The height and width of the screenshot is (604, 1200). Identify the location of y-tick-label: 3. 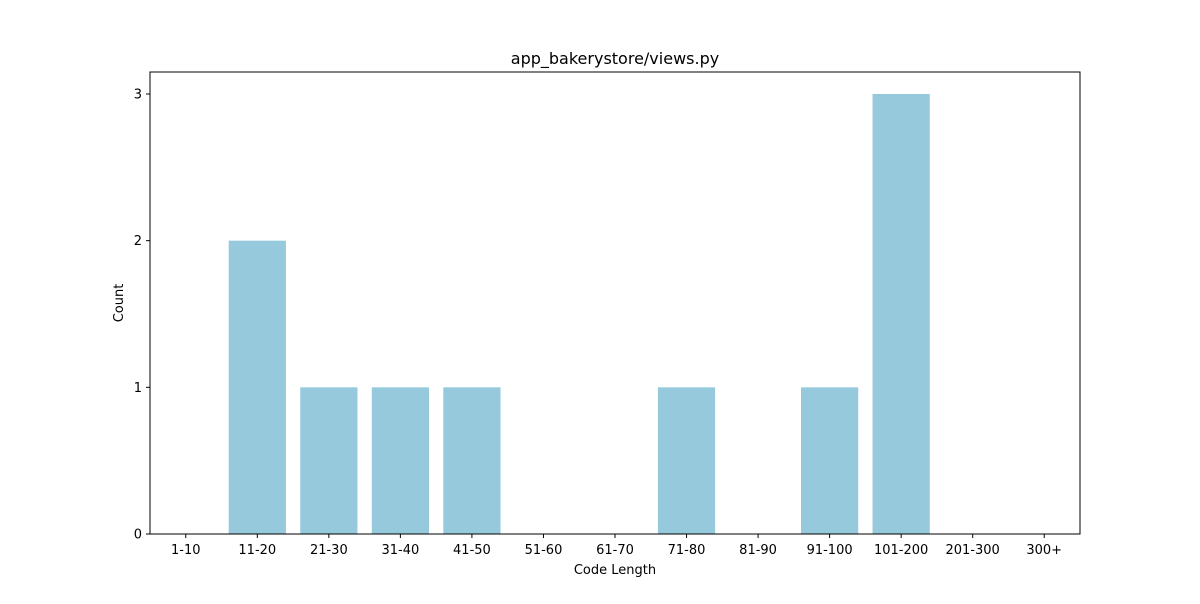
(138, 95).